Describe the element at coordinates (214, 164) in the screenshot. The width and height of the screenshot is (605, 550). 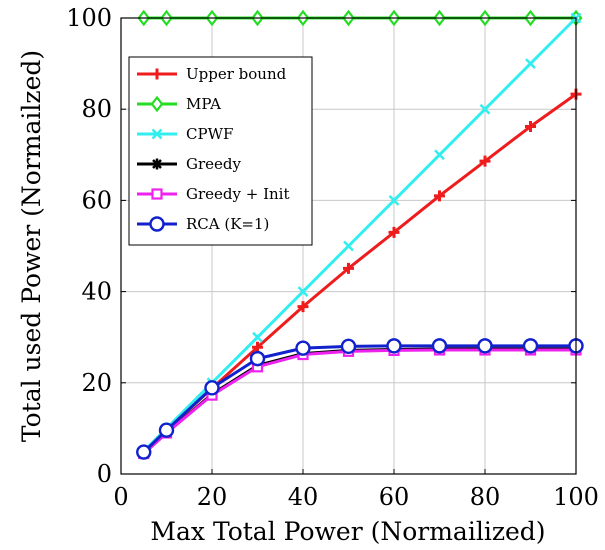
I see `legend-label: Greedy` at that location.